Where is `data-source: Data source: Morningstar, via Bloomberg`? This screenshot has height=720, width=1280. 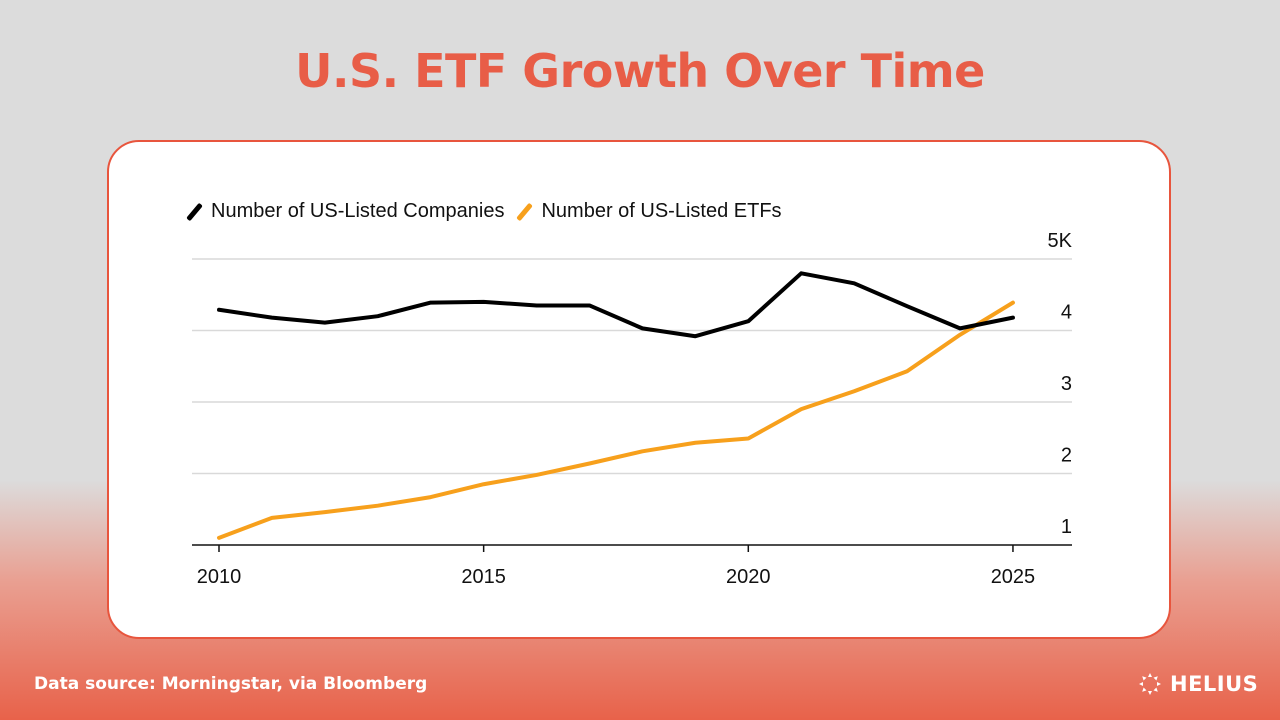 data-source: Data source: Morningstar, via Bloomberg is located at coordinates (231, 684).